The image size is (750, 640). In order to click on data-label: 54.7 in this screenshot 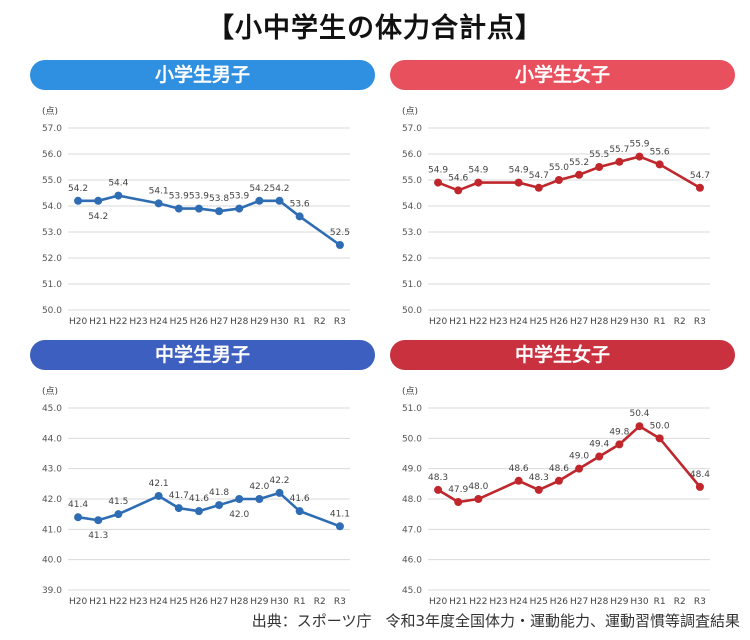, I will do `click(539, 176)`.